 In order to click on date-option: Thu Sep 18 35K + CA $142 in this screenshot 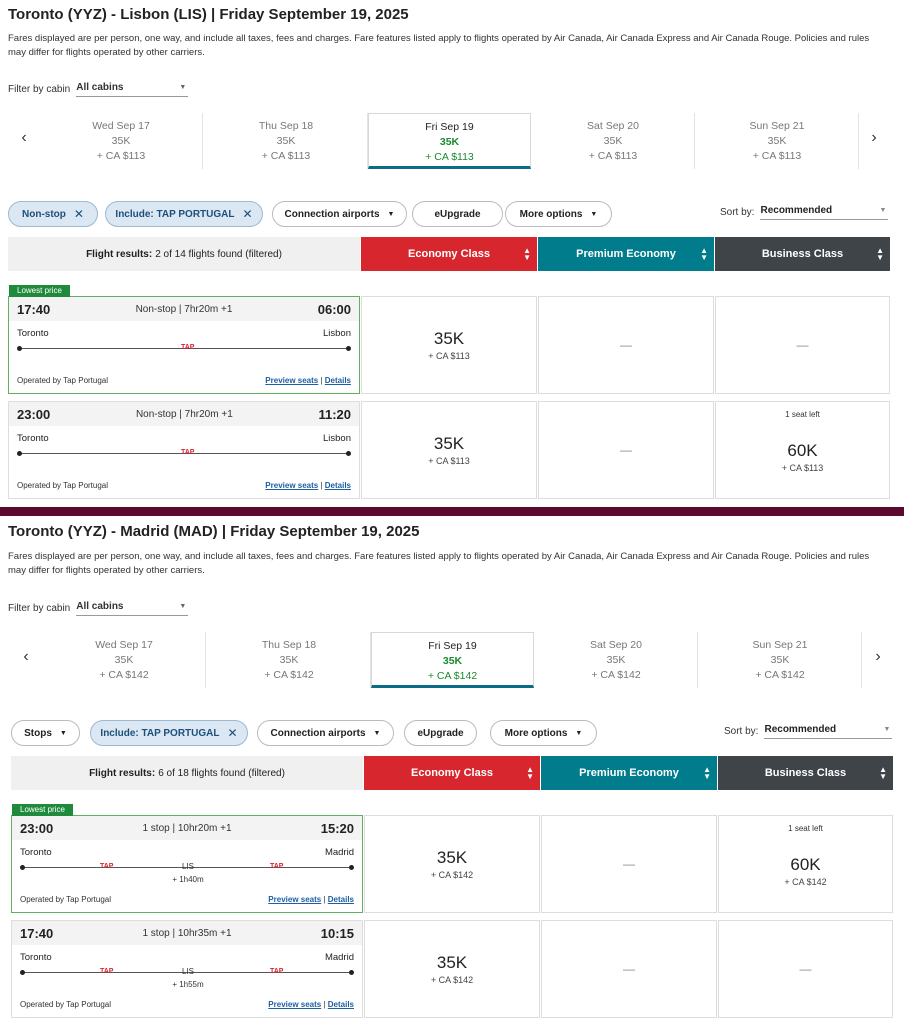, I will do `click(289, 660)`.